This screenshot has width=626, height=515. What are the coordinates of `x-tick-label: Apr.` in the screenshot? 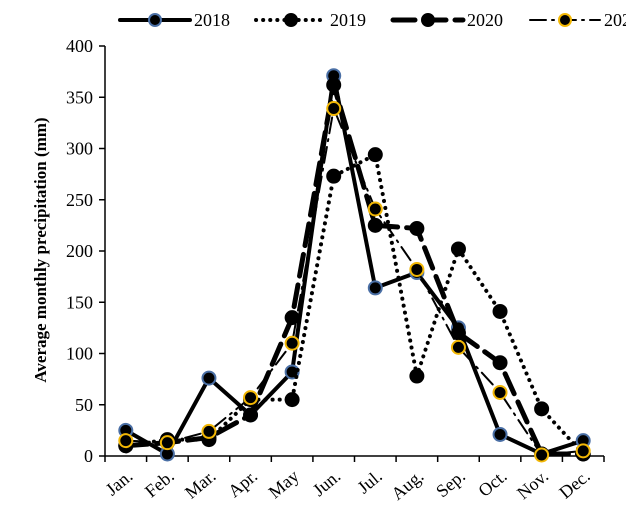 It's located at (242, 484).